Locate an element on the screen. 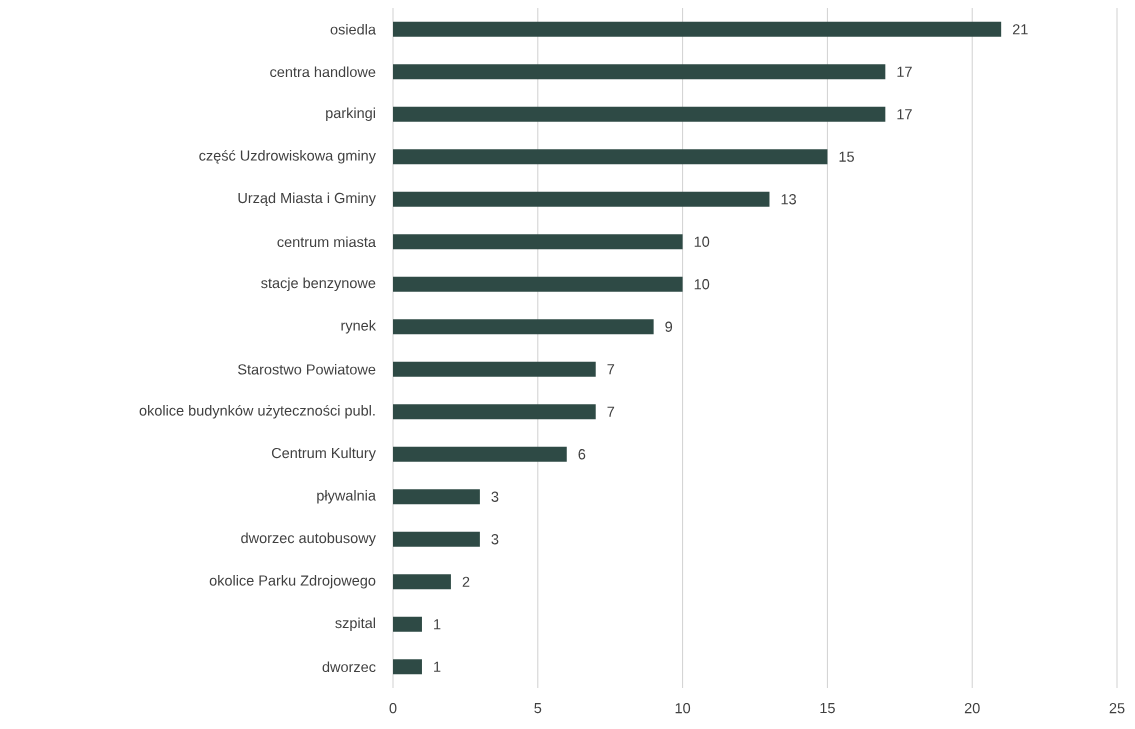 The height and width of the screenshot is (729, 1135). data-label: 13 is located at coordinates (789, 199).